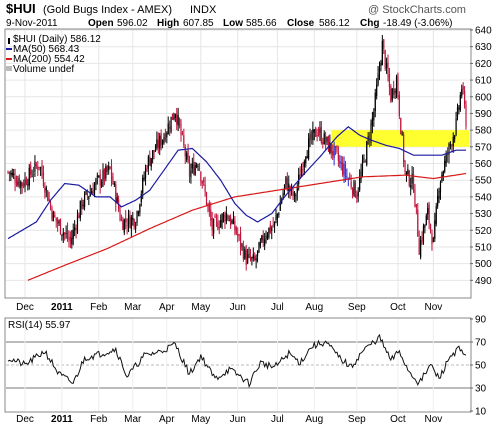  What do you see at coordinates (101, 23) in the screenshot?
I see `quote-open-label: Open` at bounding box center [101, 23].